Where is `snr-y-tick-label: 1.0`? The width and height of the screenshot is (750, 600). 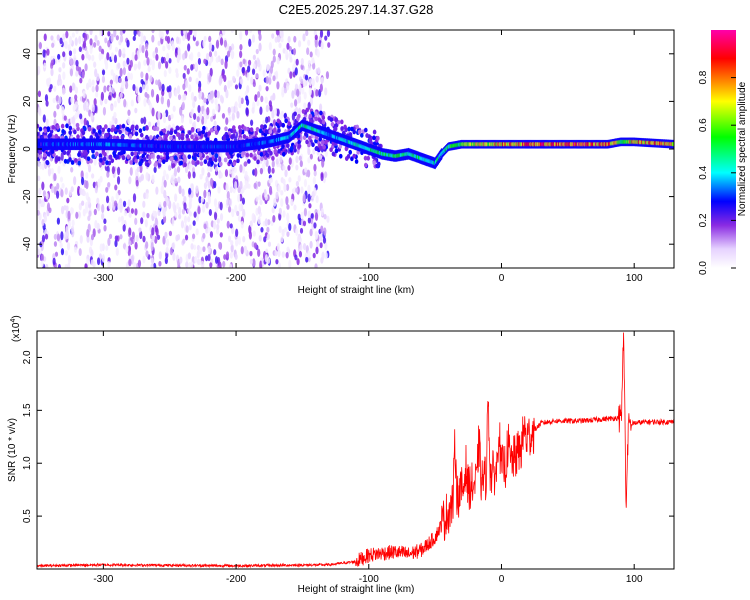
snr-y-tick-label: 1.0 is located at coordinates (27, 463).